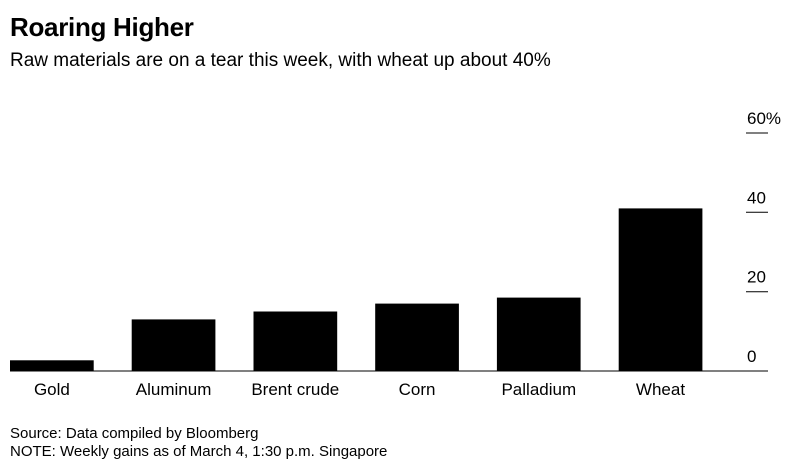  I want to click on source-note: Source: Data compiled by Bloomberg, so click(134, 433).